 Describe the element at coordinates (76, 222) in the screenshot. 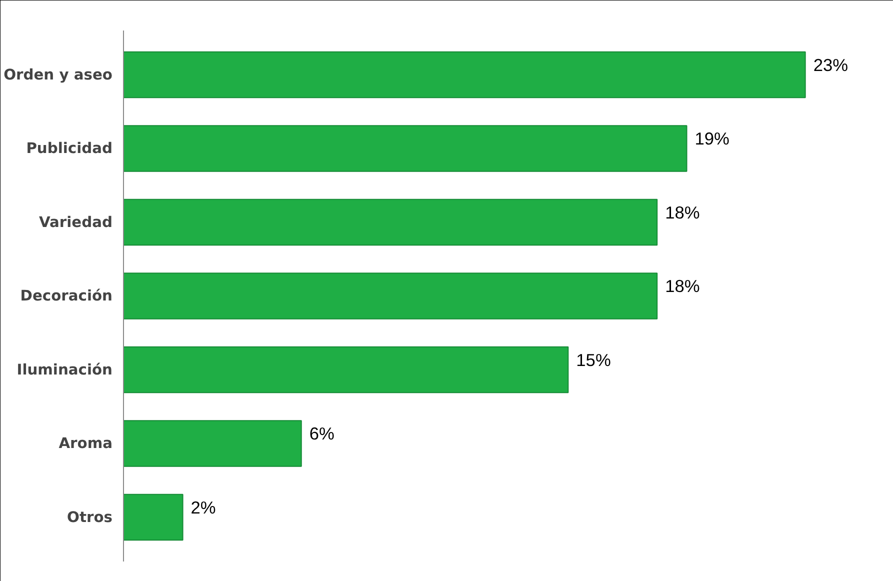

I see `y-tick-label: Variedad` at that location.